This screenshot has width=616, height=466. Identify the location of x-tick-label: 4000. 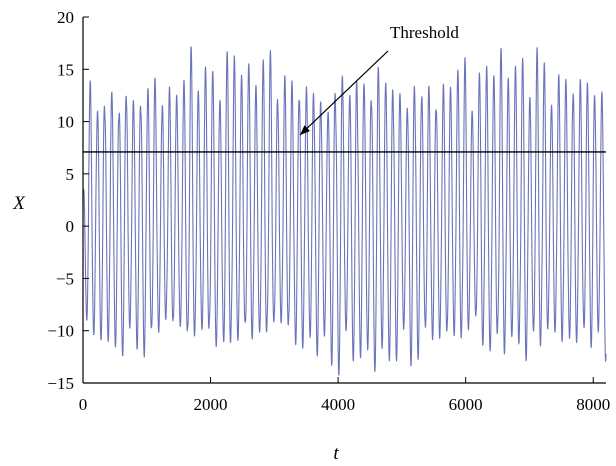
(338, 404).